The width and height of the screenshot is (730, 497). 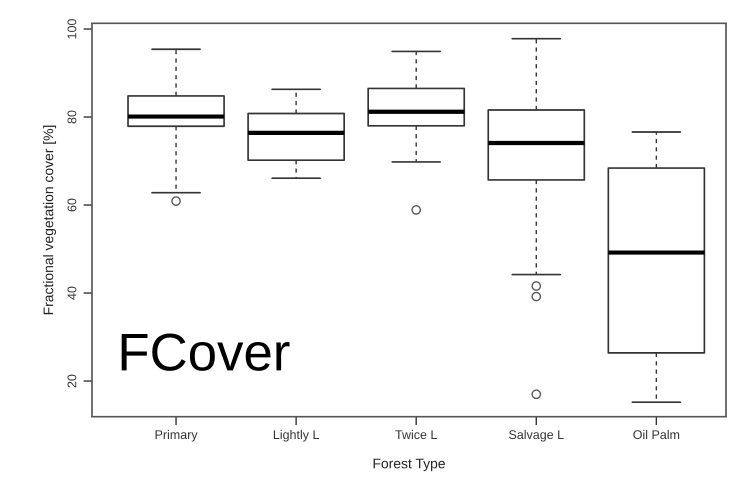 I want to click on x-tick-label: Oil Palm, so click(x=656, y=435).